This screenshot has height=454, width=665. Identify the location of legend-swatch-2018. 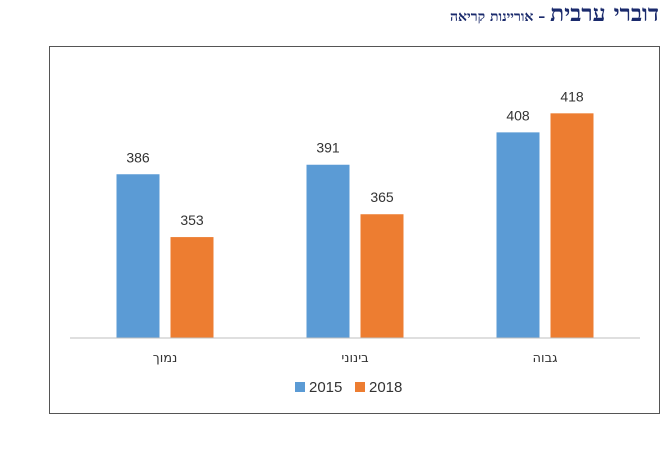
(360, 387).